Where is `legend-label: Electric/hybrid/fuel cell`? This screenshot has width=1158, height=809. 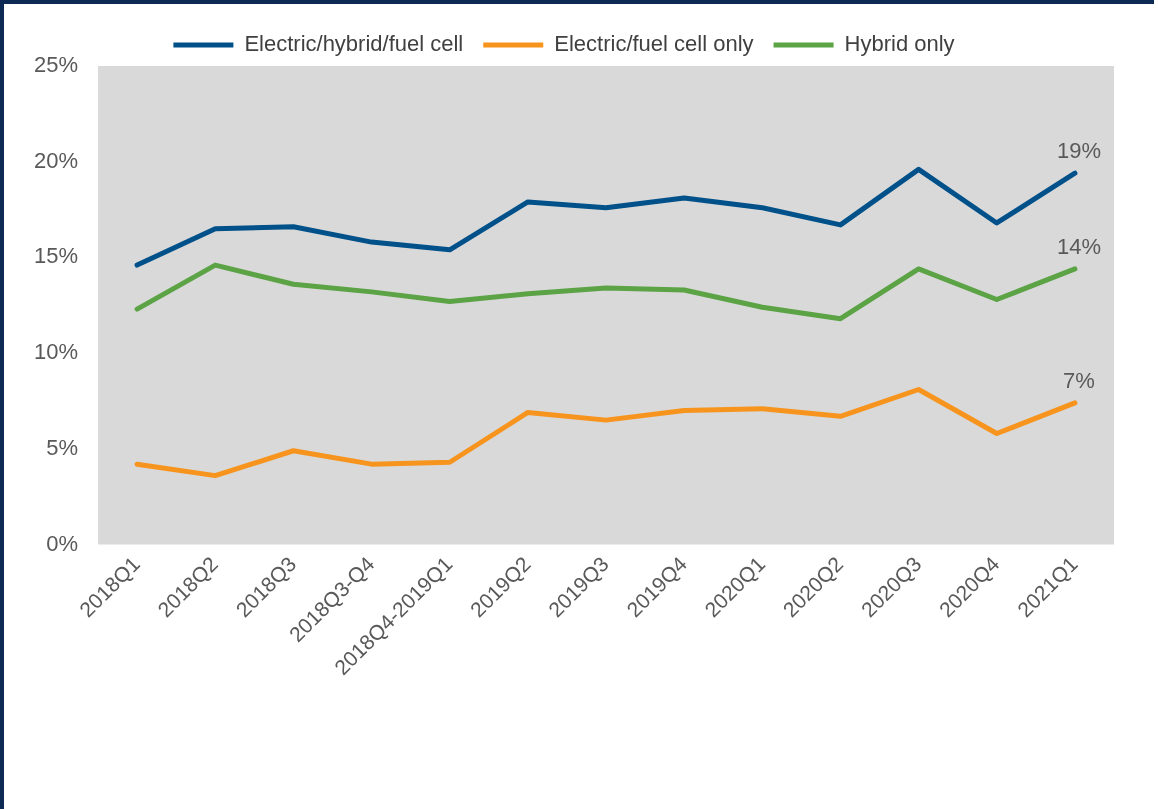
legend-label: Electric/hybrid/fuel cell is located at coordinates (354, 44).